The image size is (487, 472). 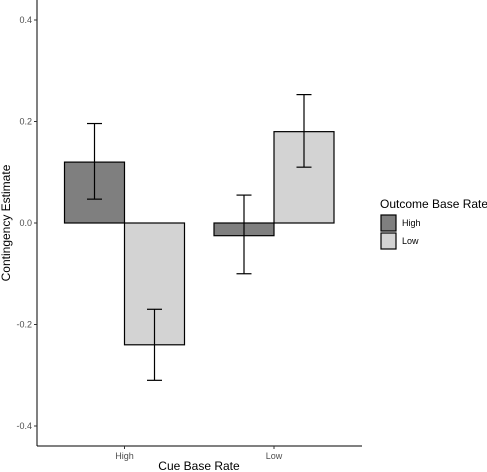 I want to click on y-axis-title: Contingency Estimate, so click(x=6, y=222).